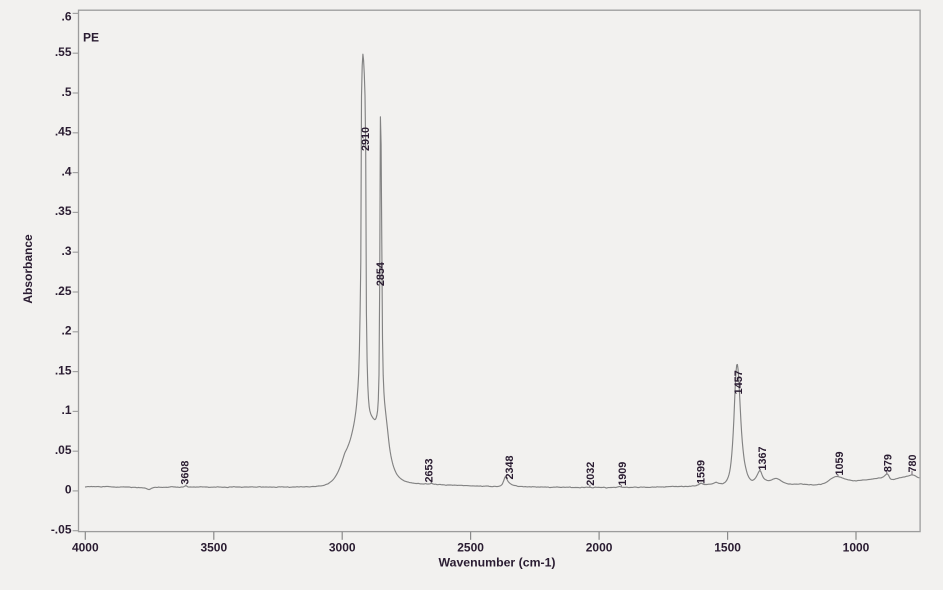  Describe the element at coordinates (727, 548) in the screenshot. I see `svg-text: 1500` at that location.